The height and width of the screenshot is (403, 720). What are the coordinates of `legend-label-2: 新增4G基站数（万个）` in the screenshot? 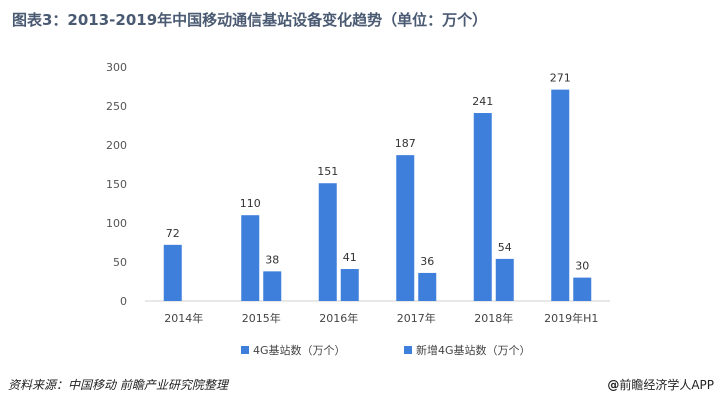 It's located at (473, 350).